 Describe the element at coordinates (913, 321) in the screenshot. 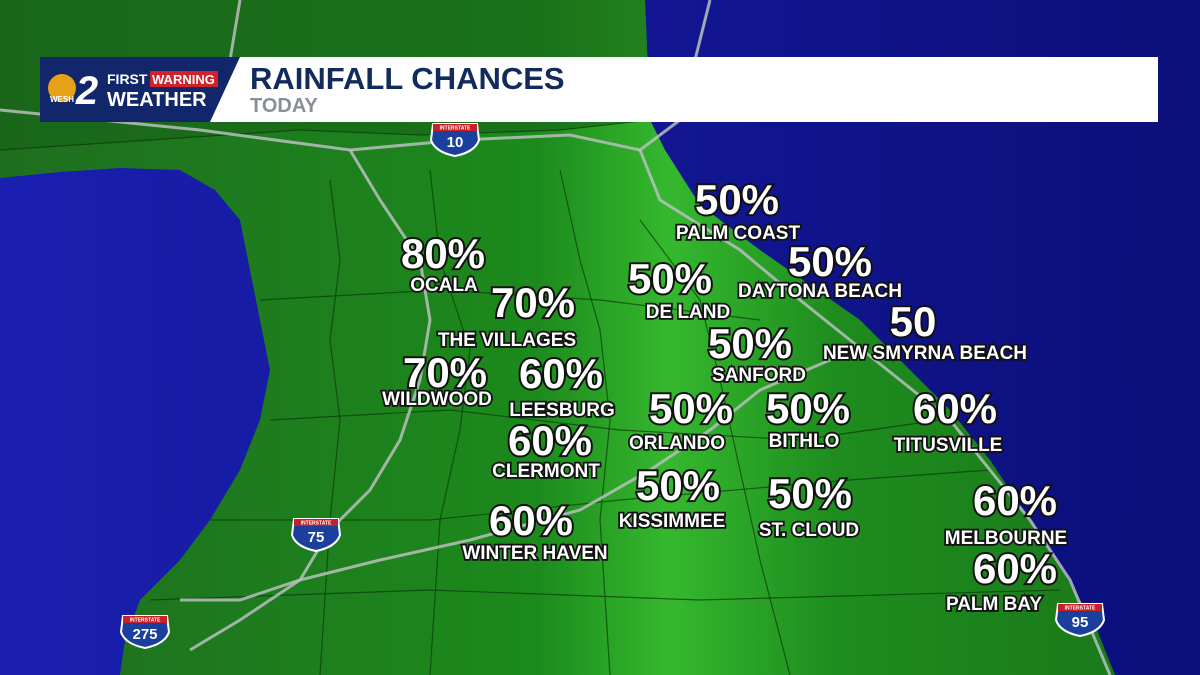

I see `rain-chance: 50` at that location.